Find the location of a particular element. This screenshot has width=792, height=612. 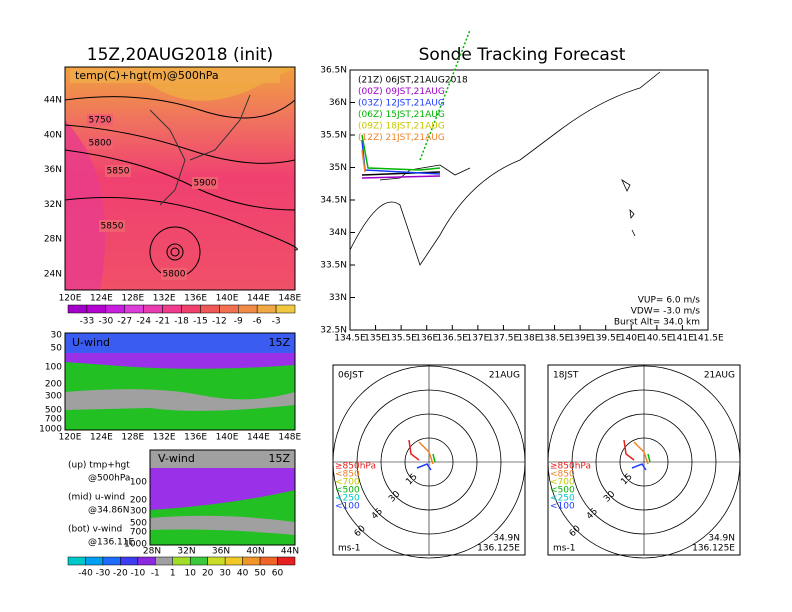

note: (up) tmp+hgt is located at coordinates (99, 466).